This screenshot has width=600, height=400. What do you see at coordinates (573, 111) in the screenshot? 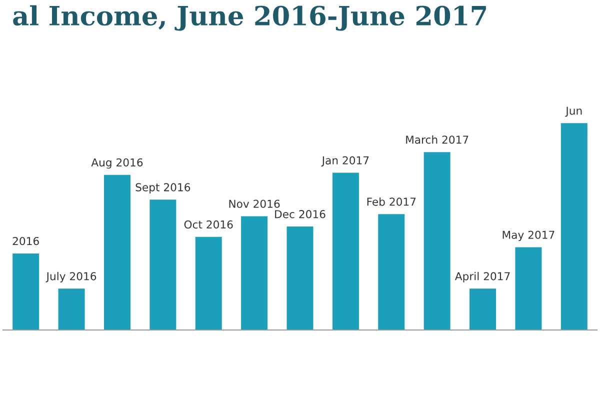
I see `x-tick-label: Jun` at bounding box center [573, 111].